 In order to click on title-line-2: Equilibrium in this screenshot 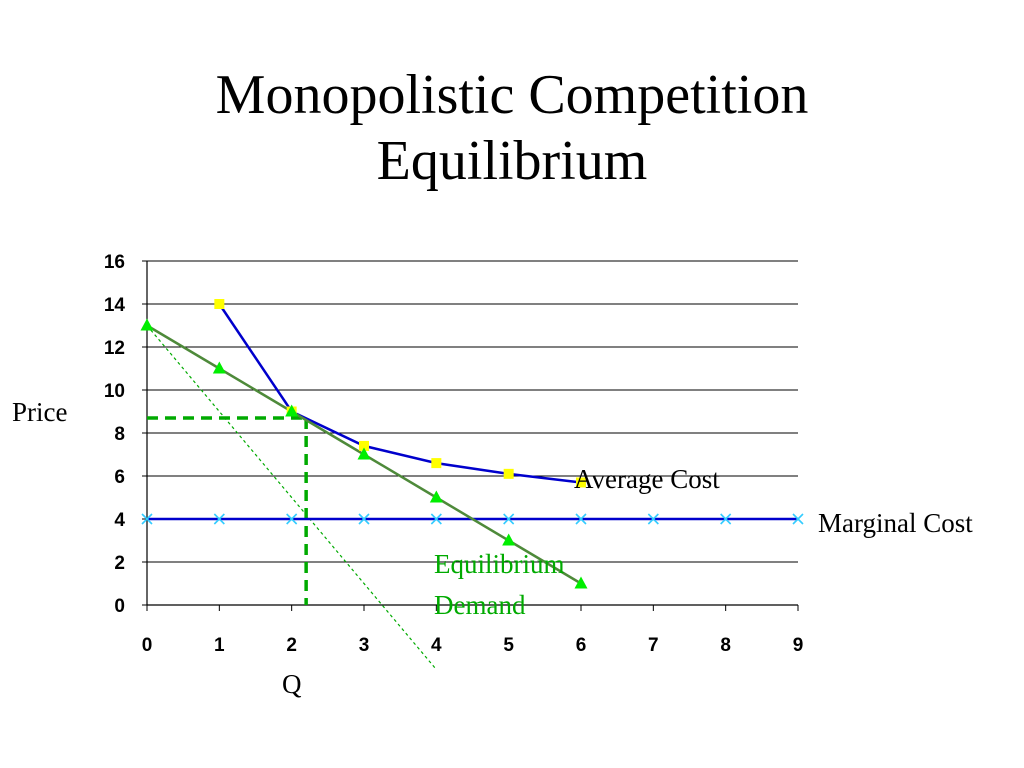, I will do `click(512, 161)`.